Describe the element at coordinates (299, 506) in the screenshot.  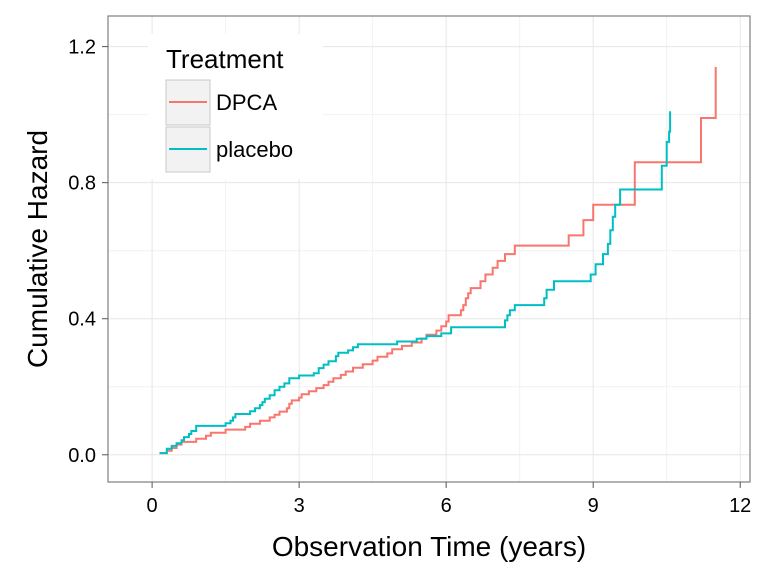
I see `x-tick-label: 3` at that location.